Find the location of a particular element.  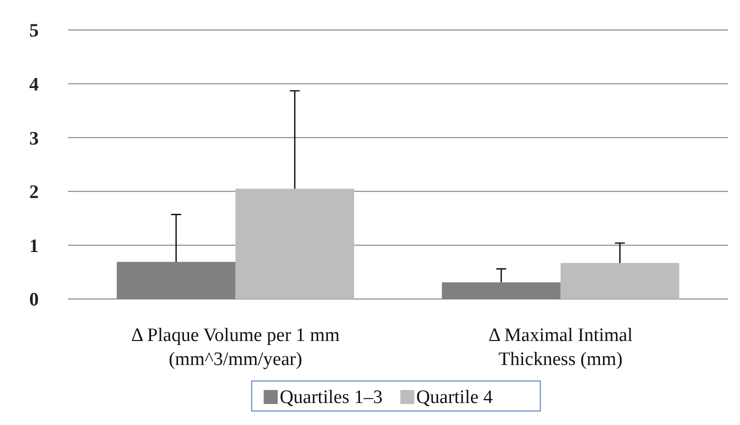

y-tick-label: 3 is located at coordinates (34, 139).